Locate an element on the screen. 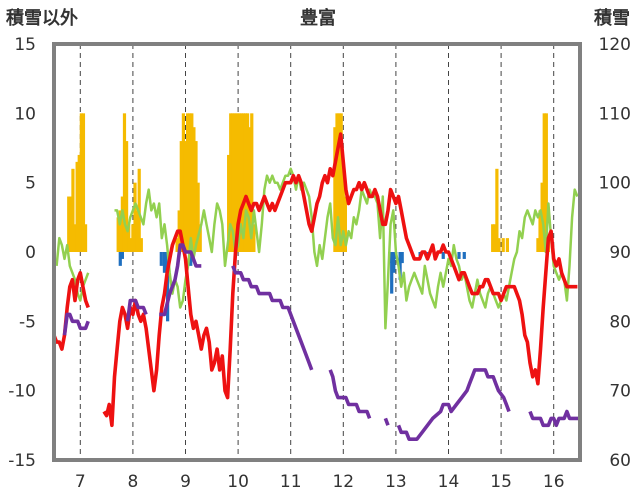 The image size is (636, 501). right-tick-label: 60 is located at coordinates (620, 461).